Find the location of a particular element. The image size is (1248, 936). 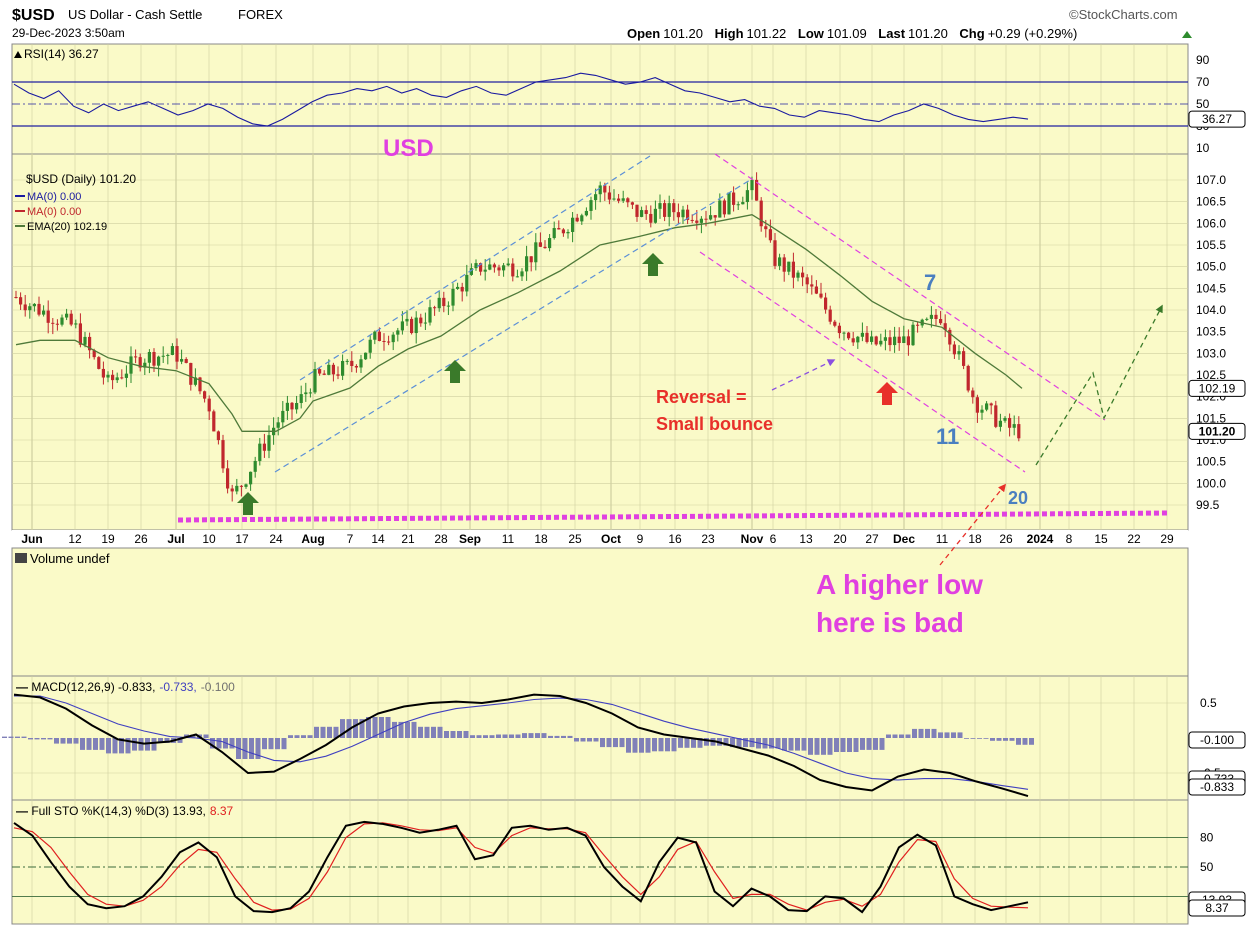

x-tick-label: 10 is located at coordinates (209, 539).